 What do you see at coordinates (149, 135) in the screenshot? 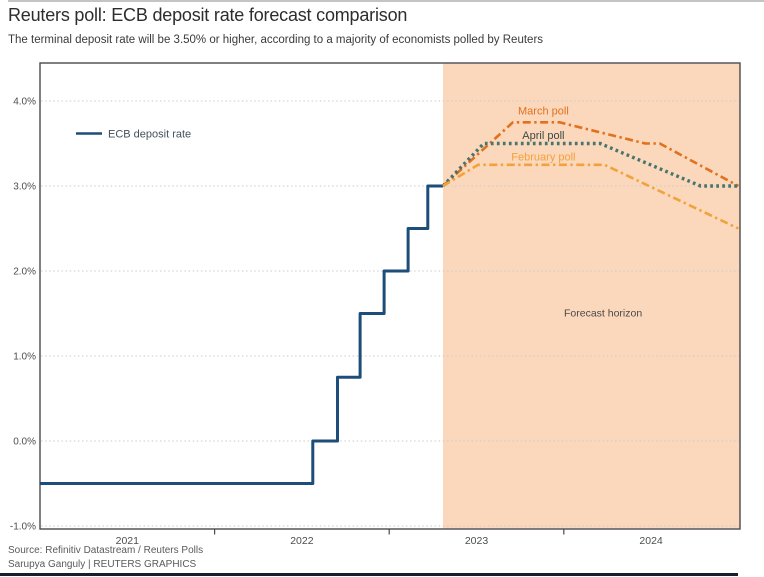
I see `legend-label: ECB deposit rate` at bounding box center [149, 135].